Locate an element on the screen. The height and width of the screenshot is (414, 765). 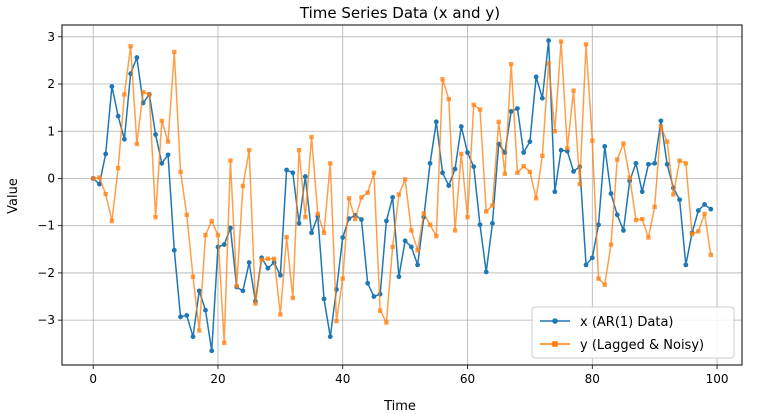
x-tick-label: 20 is located at coordinates (217, 379).